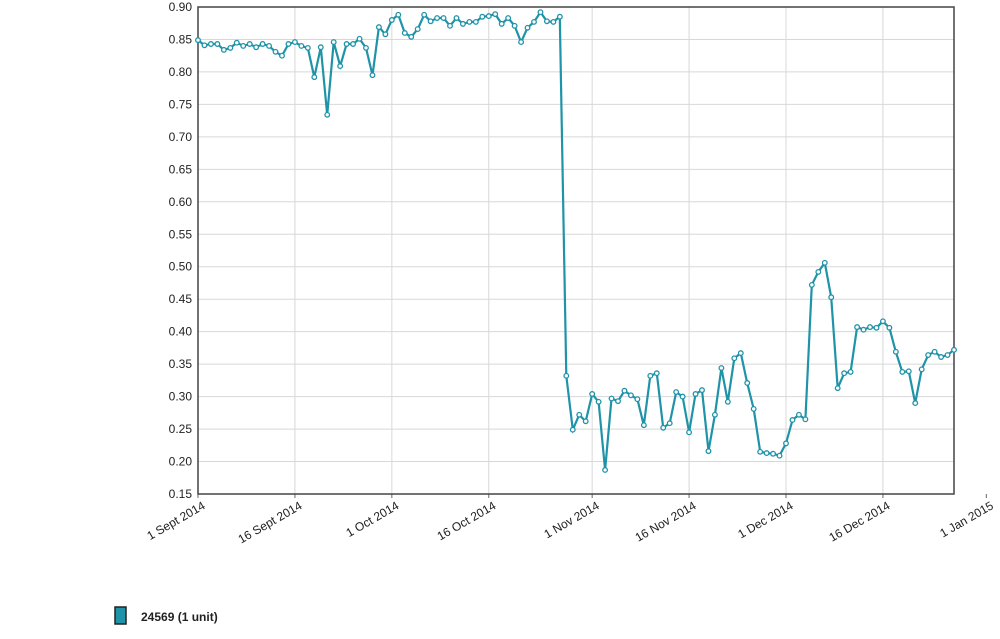 The width and height of the screenshot is (1000, 639). What do you see at coordinates (181, 494) in the screenshot?
I see `y-tick-label: 0.15` at bounding box center [181, 494].